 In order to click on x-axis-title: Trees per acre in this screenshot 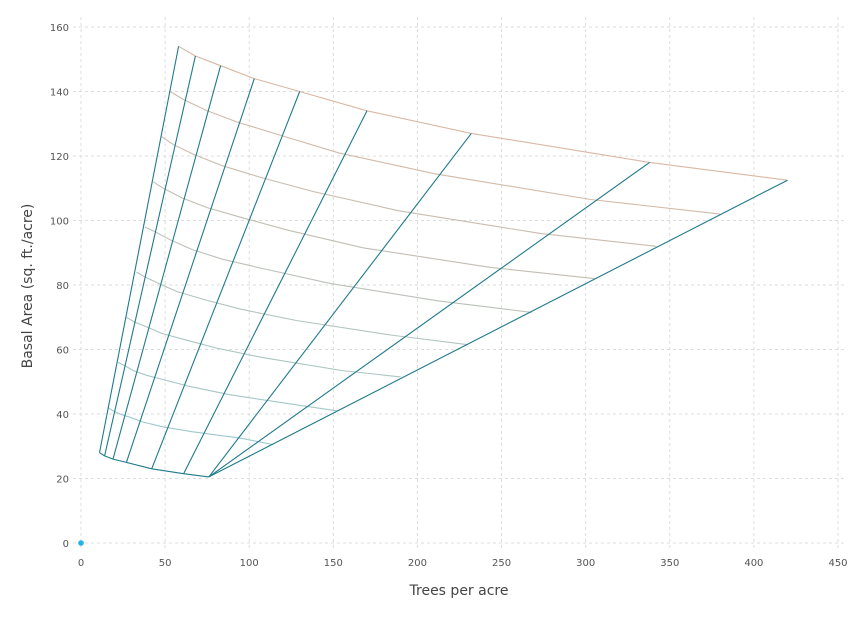, I will do `click(459, 591)`.